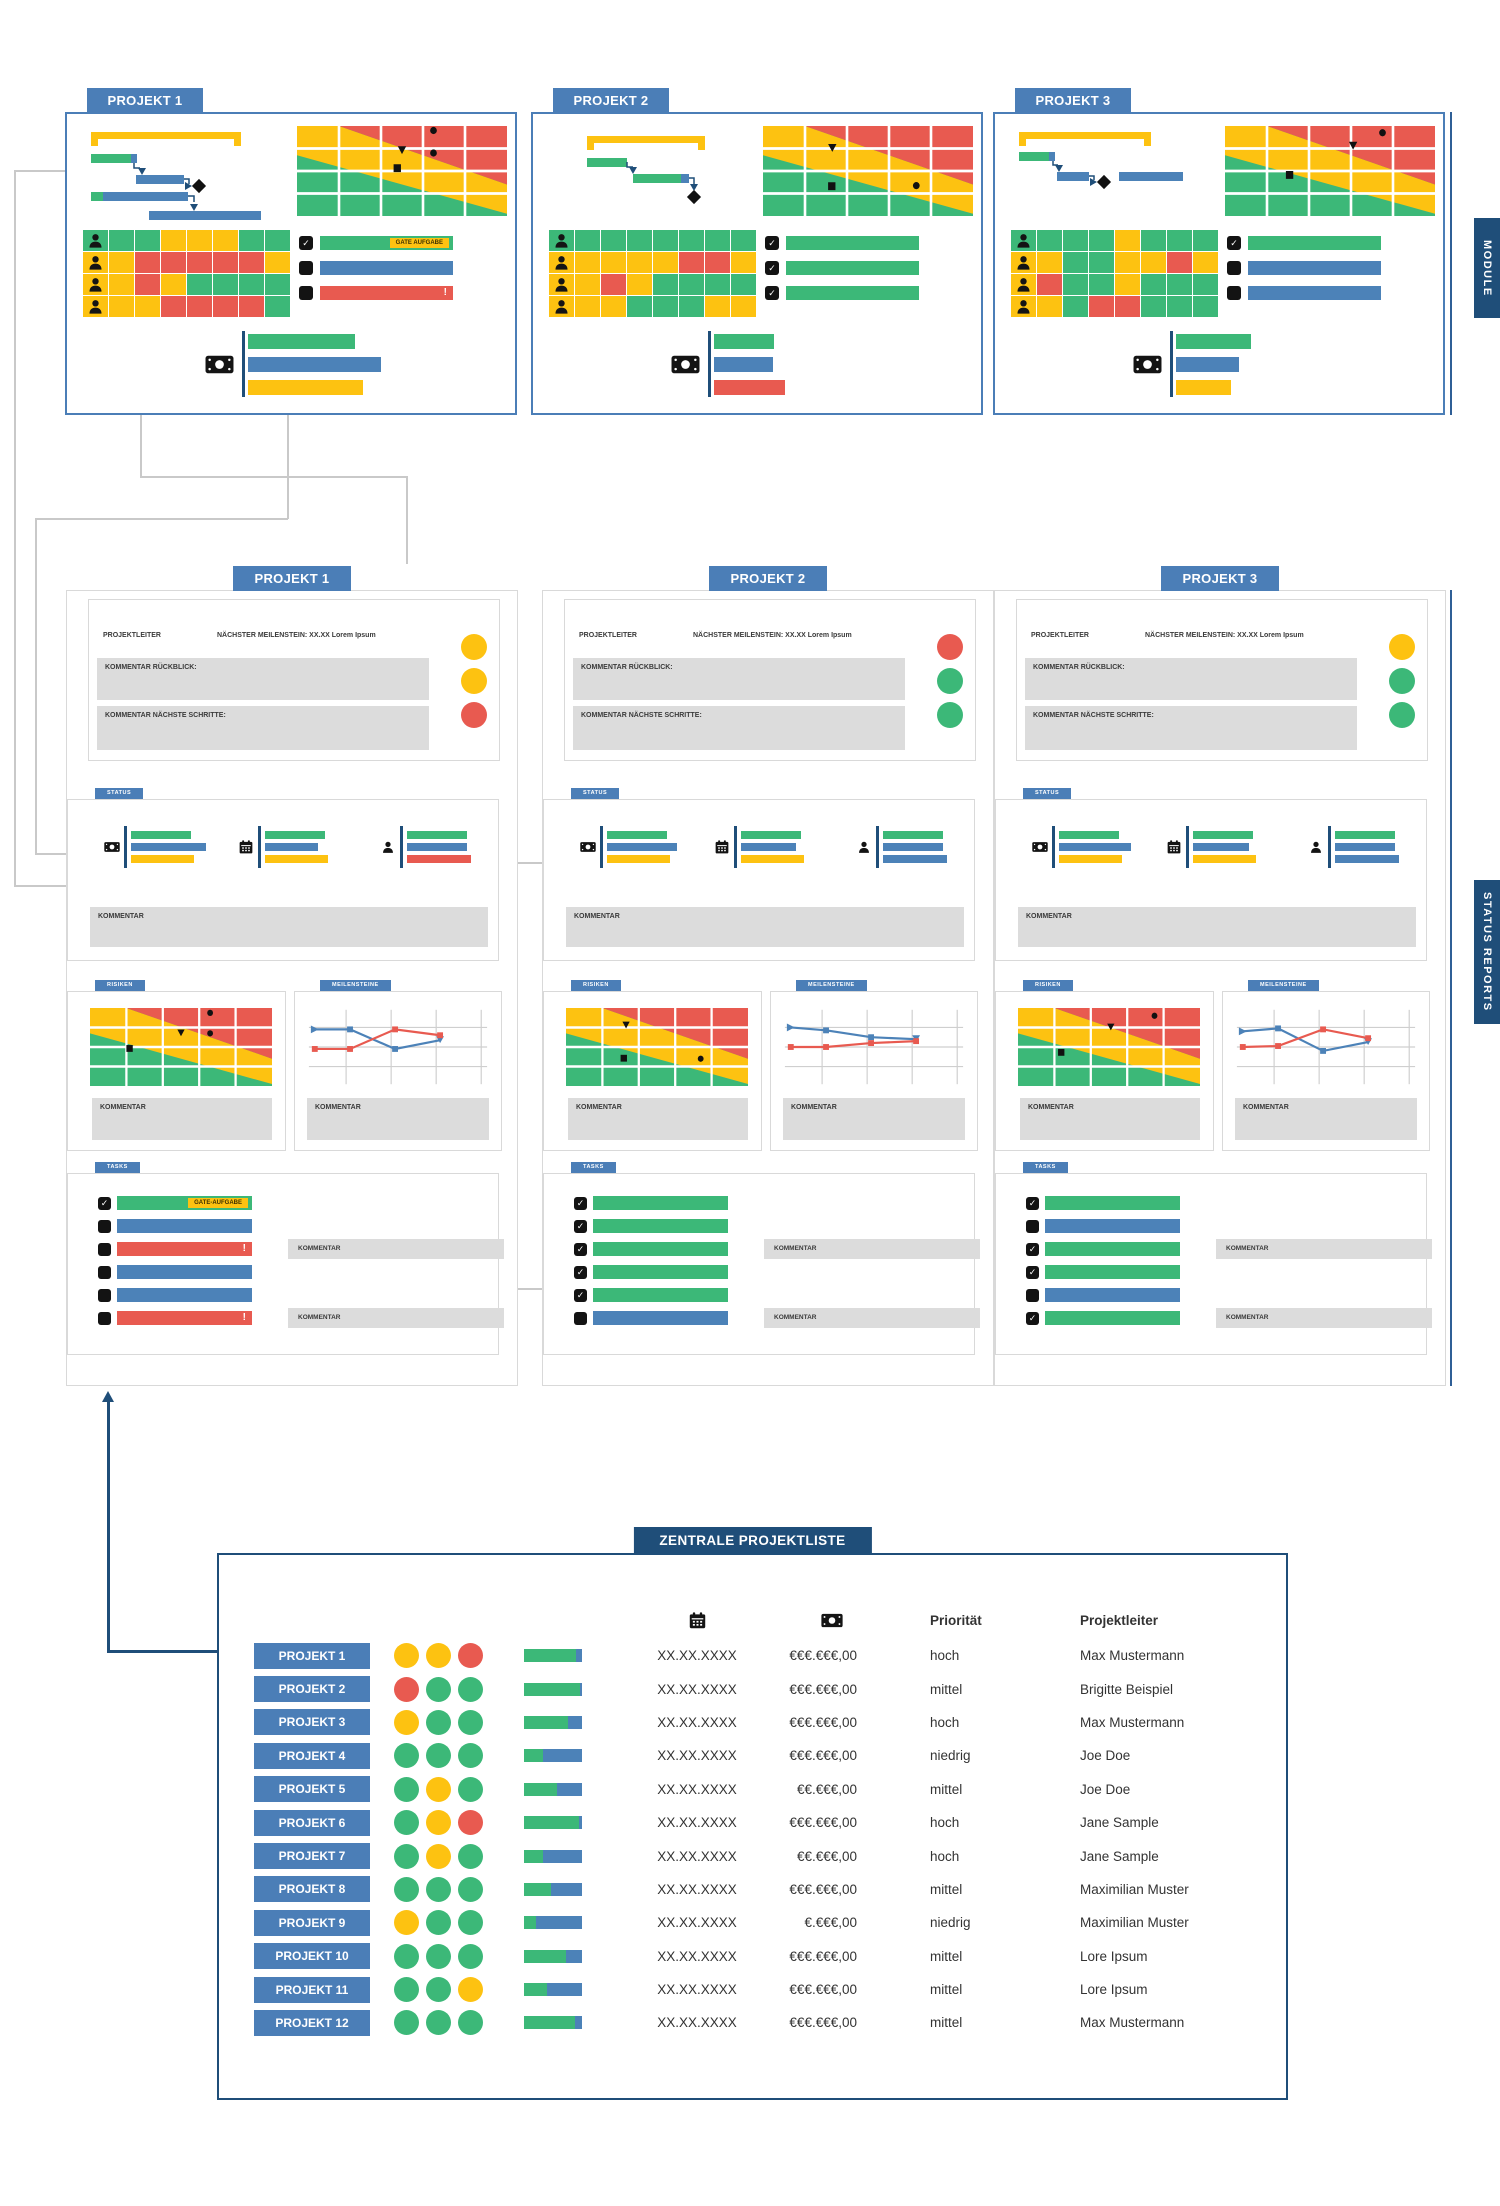  What do you see at coordinates (536, 1990) in the screenshot?
I see `progress-fill` at bounding box center [536, 1990].